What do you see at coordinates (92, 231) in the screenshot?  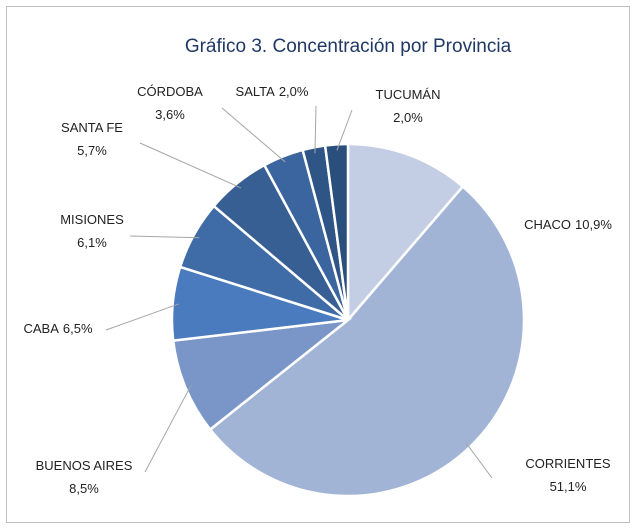 I see `data-label: MISIONES 6,1%` at bounding box center [92, 231].